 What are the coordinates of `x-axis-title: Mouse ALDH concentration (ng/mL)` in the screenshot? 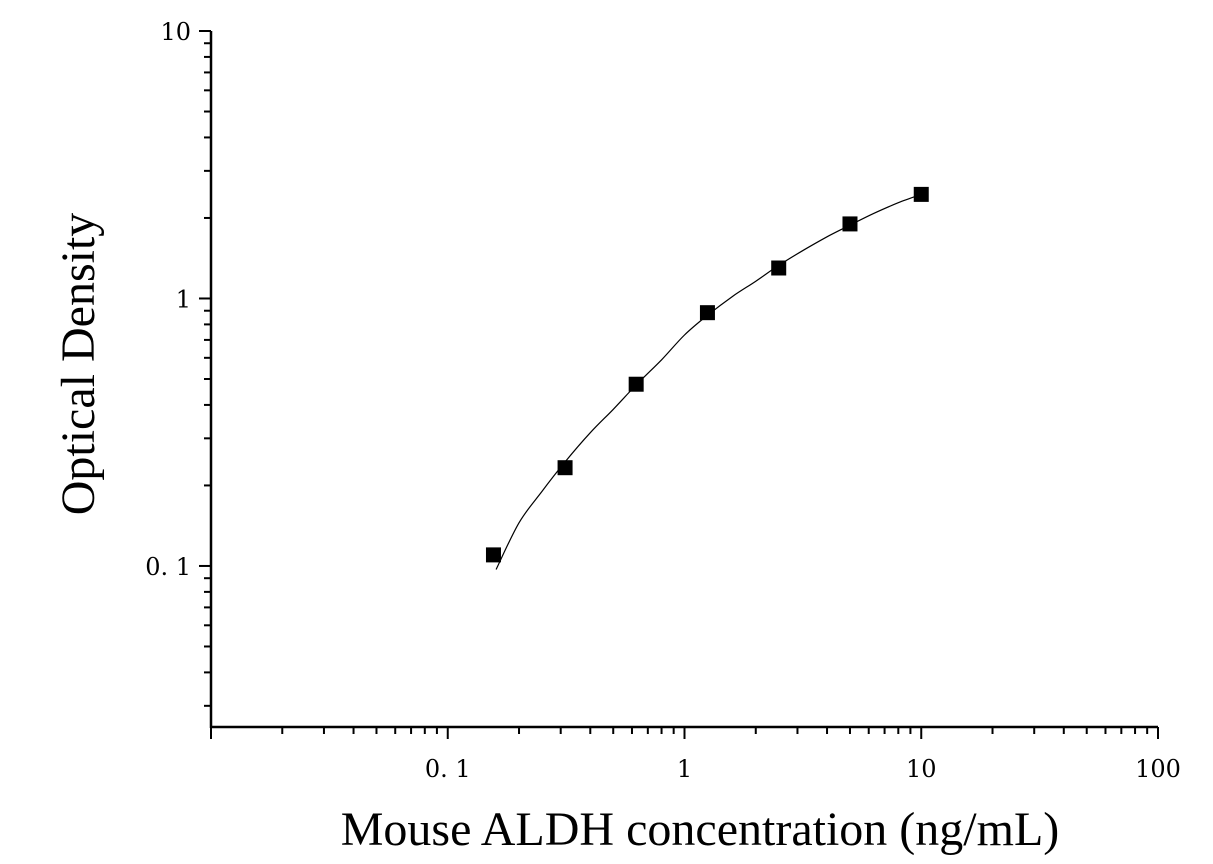 It's located at (700, 829).